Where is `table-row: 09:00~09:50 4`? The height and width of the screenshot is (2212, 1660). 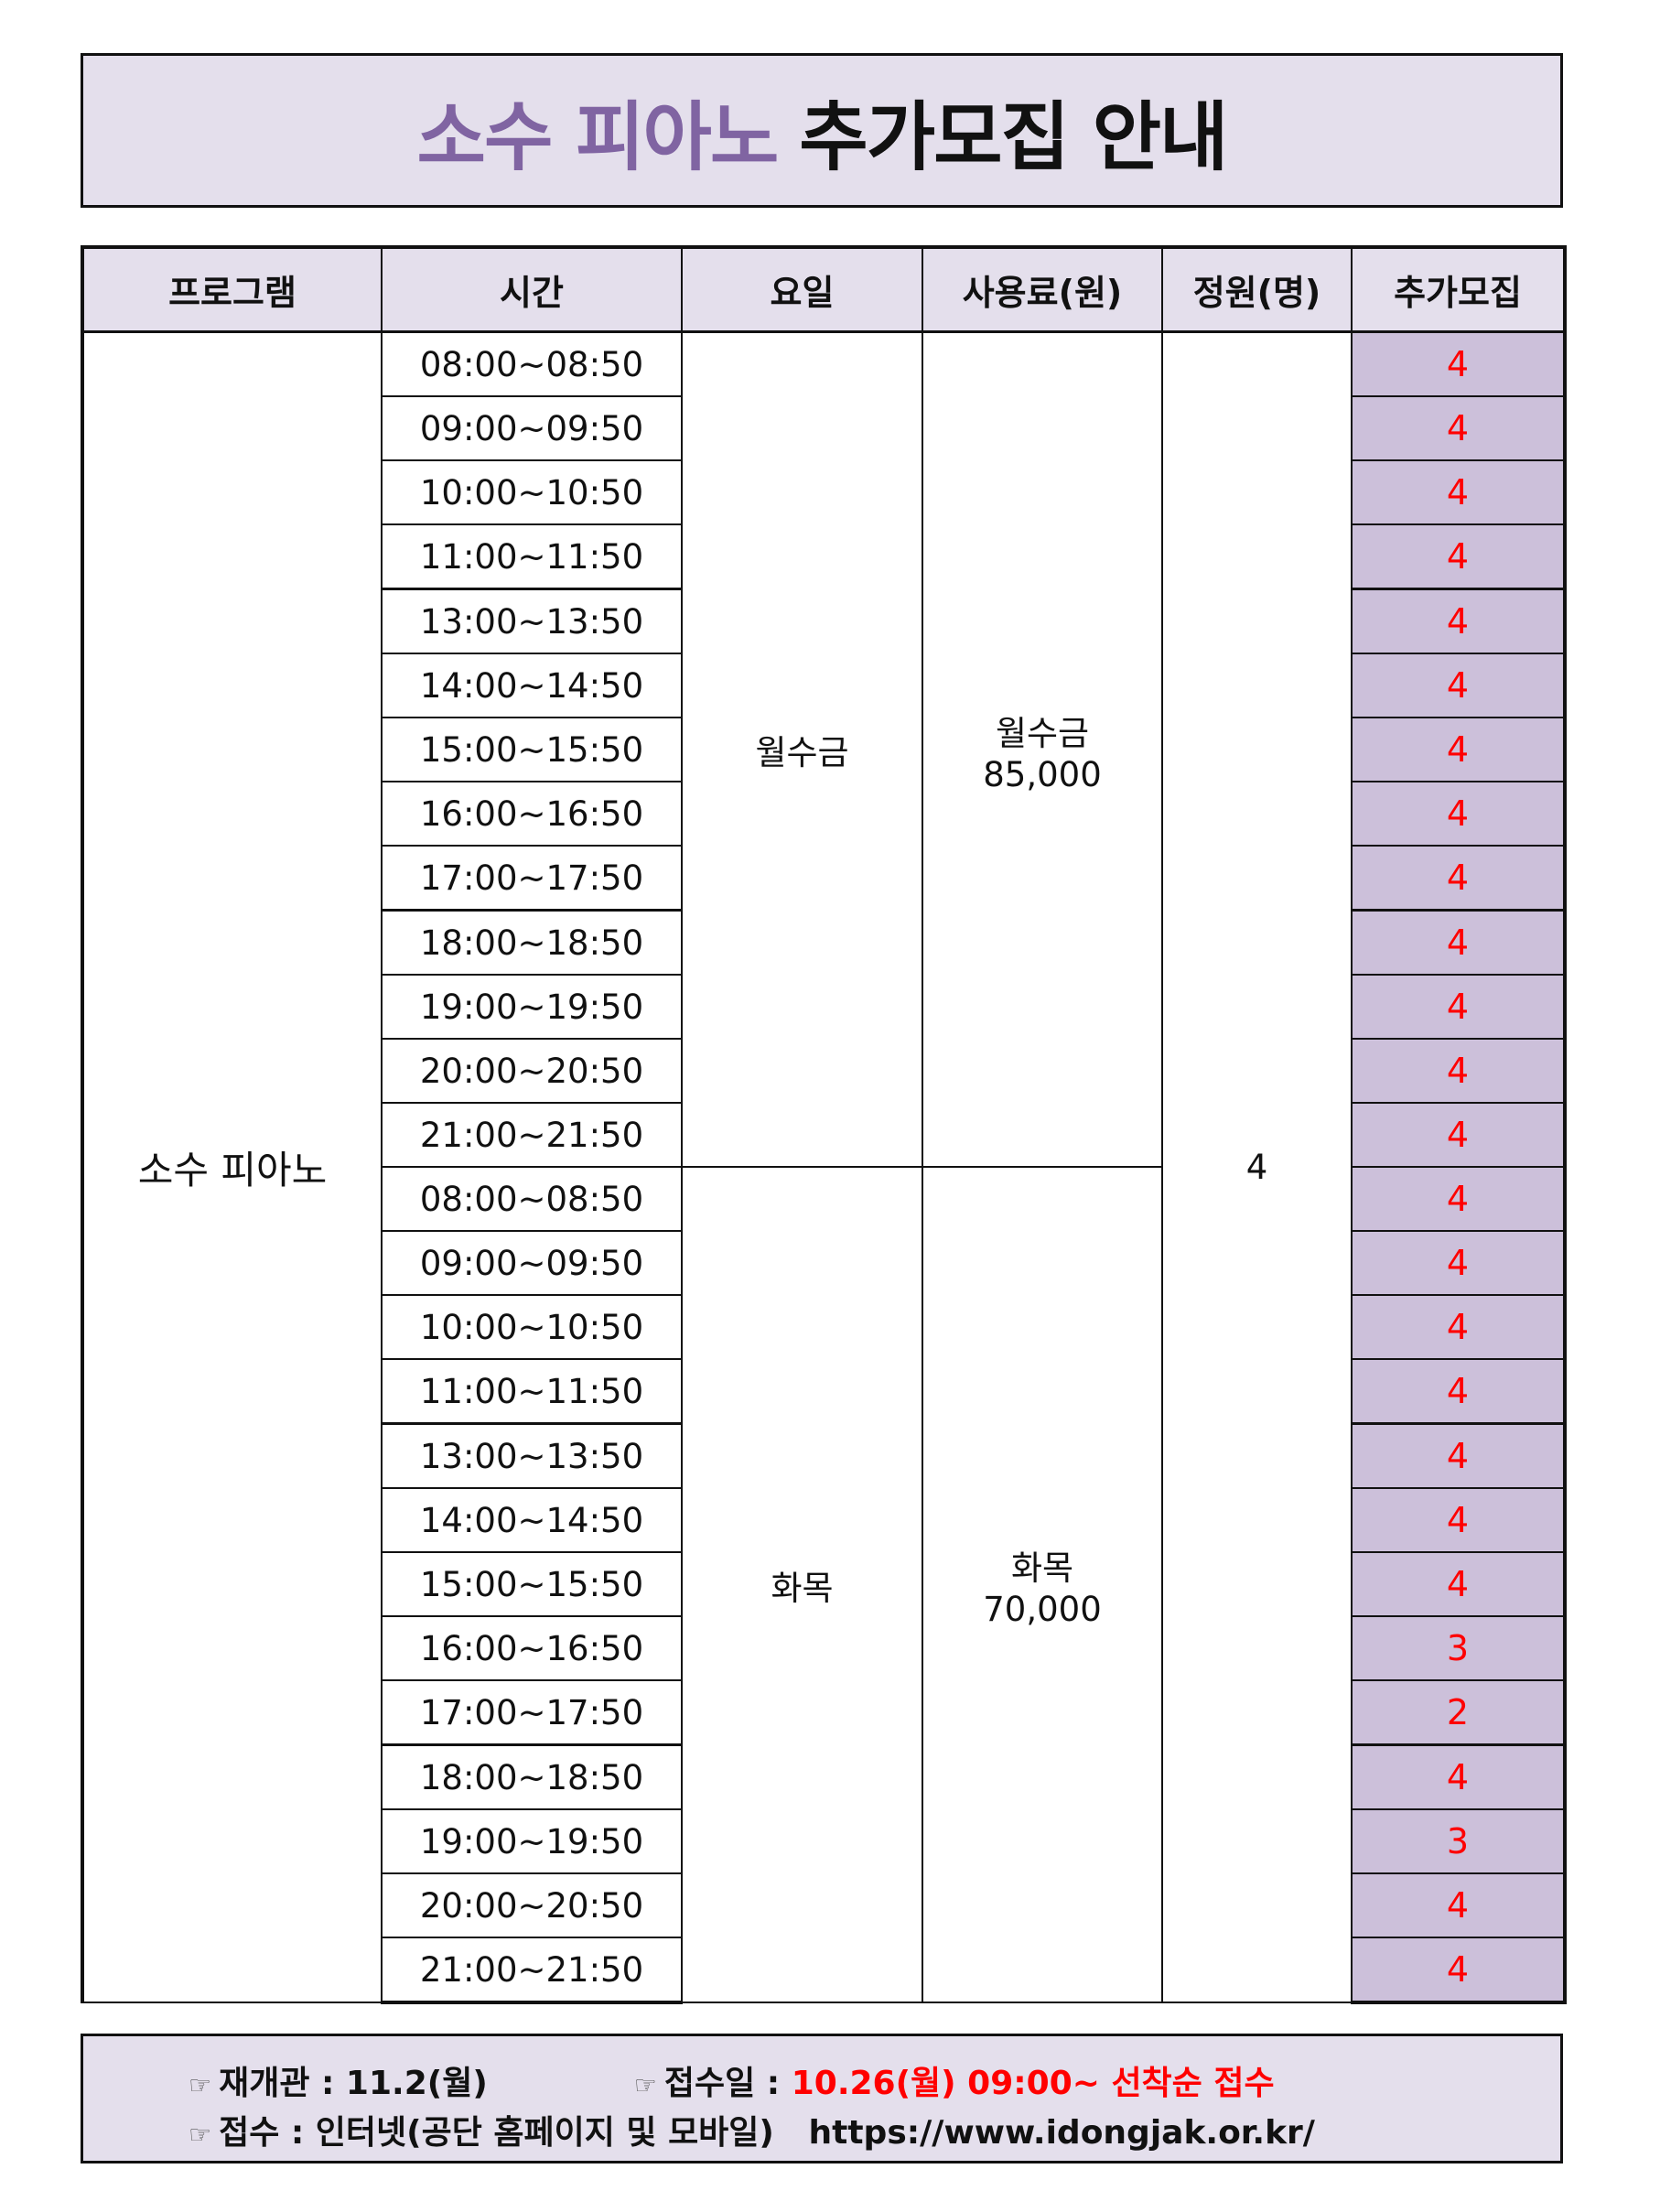 table-row: 09:00~09:50 4 is located at coordinates (824, 1263).